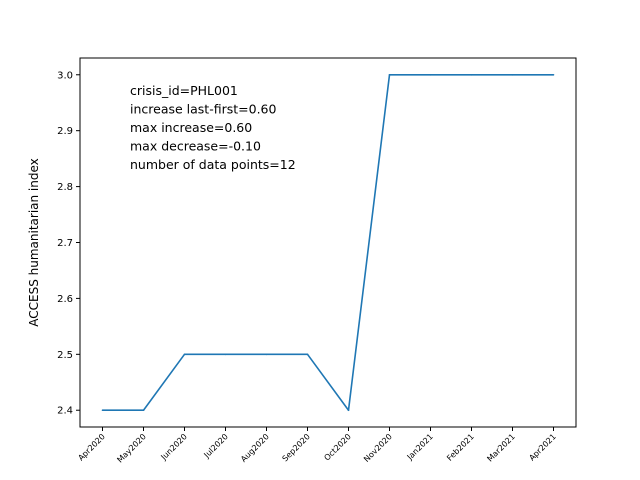  What do you see at coordinates (295, 447) in the screenshot?
I see `x-tick-label: Sep2020` at bounding box center [295, 447].